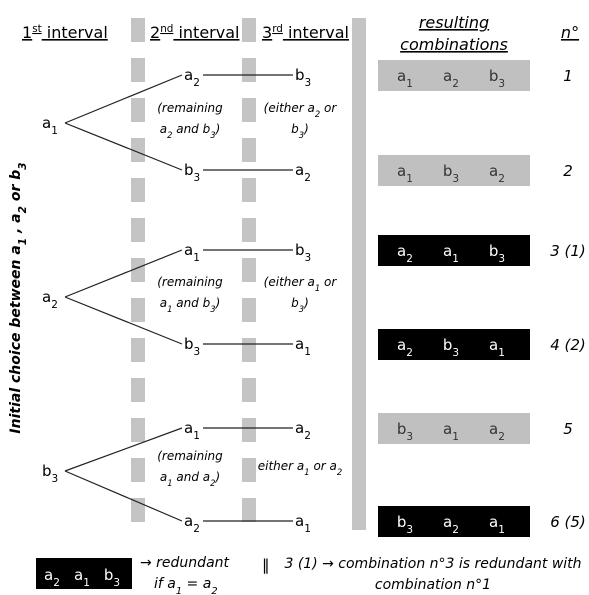  What do you see at coordinates (190, 305) in the screenshot?
I see `remaining-note: a1 and b3)` at bounding box center [190, 305].